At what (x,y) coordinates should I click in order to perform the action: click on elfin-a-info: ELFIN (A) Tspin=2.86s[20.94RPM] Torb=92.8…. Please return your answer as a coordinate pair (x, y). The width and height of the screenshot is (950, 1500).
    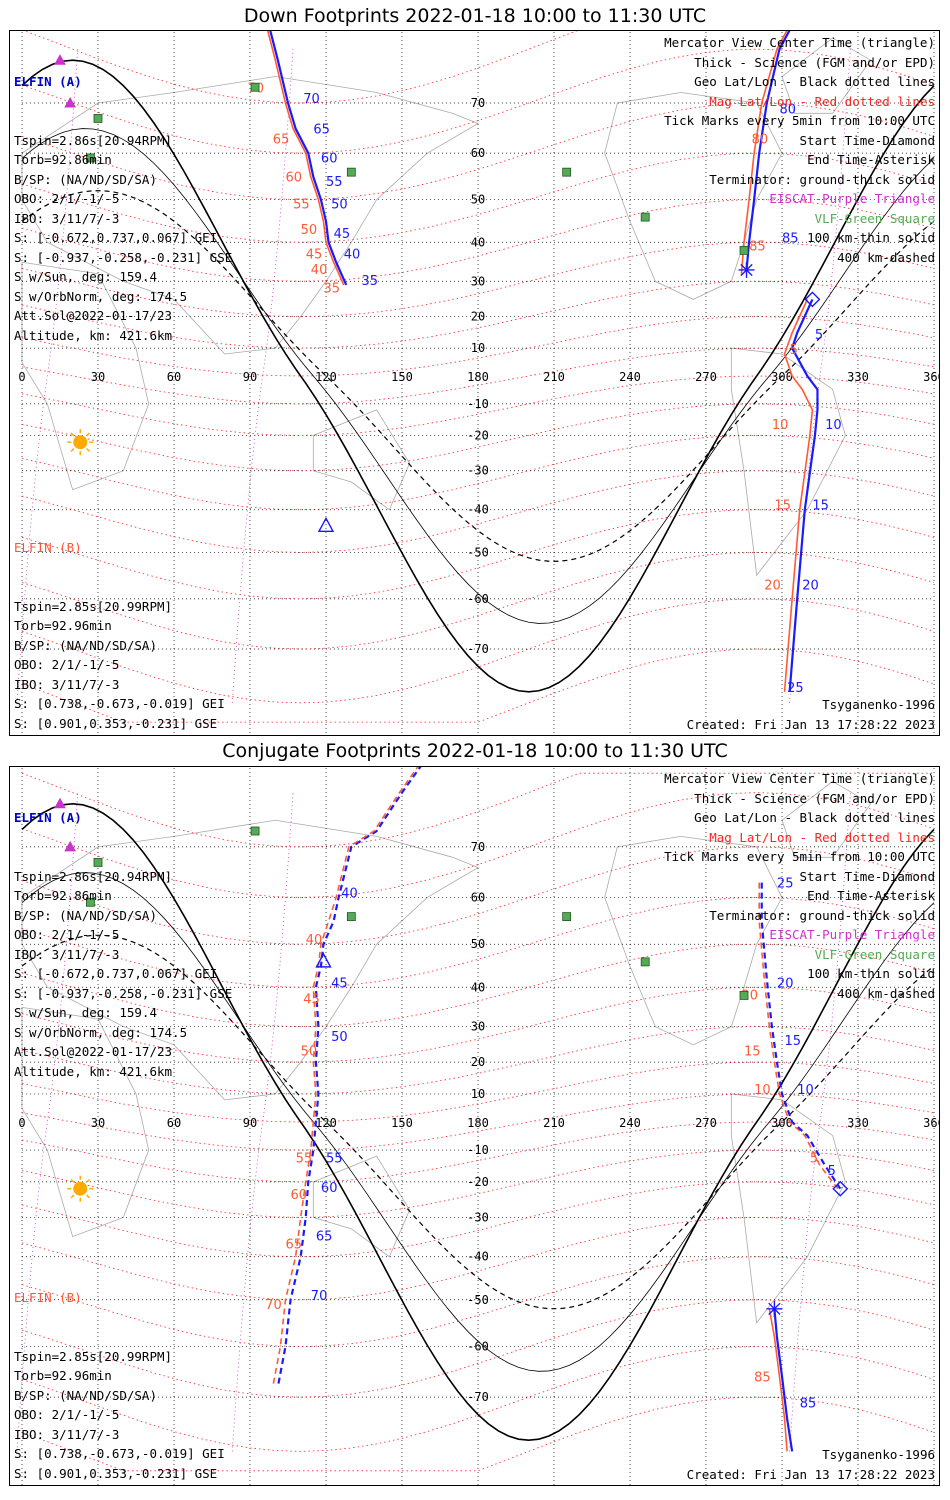
    Looking at the image, I should click on (123, 189).